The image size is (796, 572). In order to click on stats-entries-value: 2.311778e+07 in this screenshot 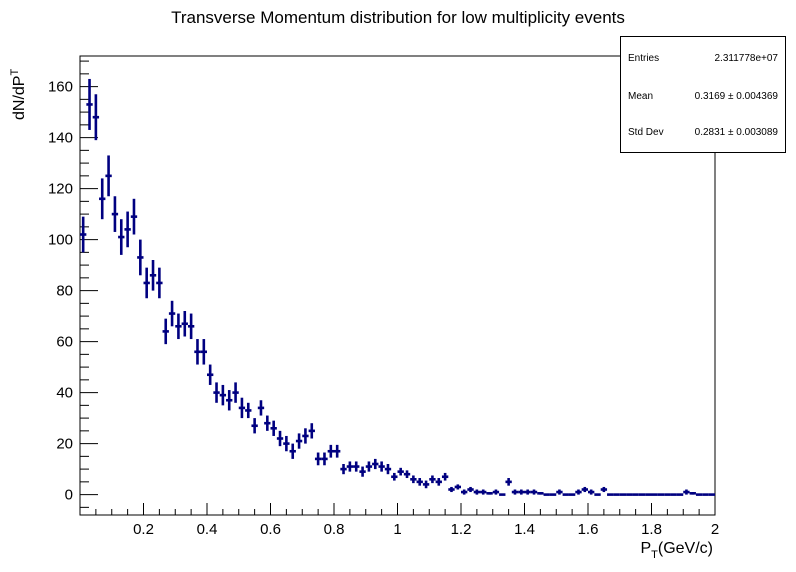, I will do `click(746, 58)`.